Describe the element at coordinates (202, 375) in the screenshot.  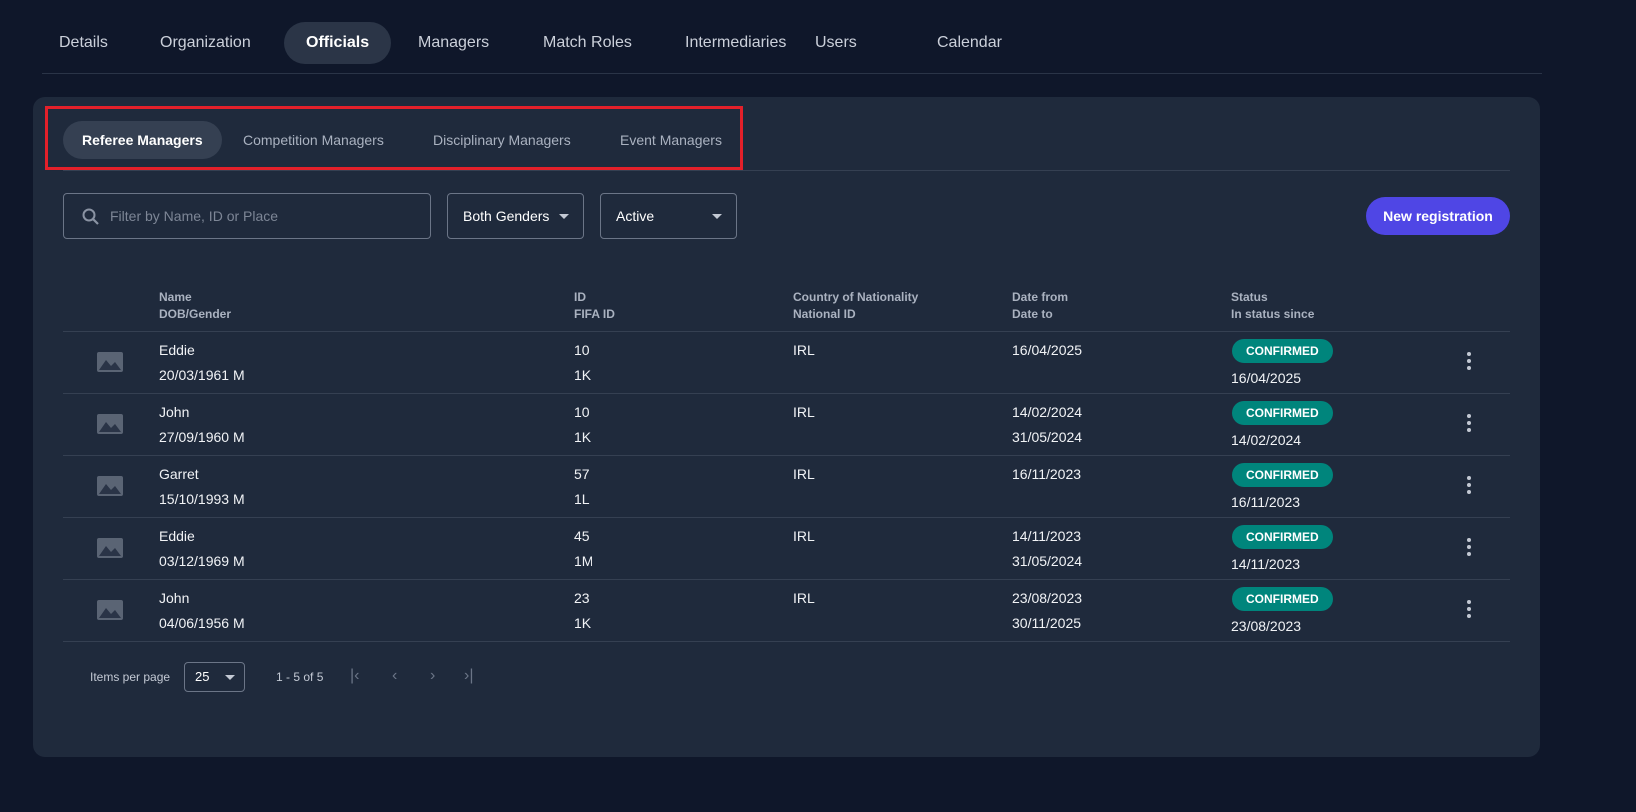
I see `dob-gender: 20/03/1961 M` at that location.